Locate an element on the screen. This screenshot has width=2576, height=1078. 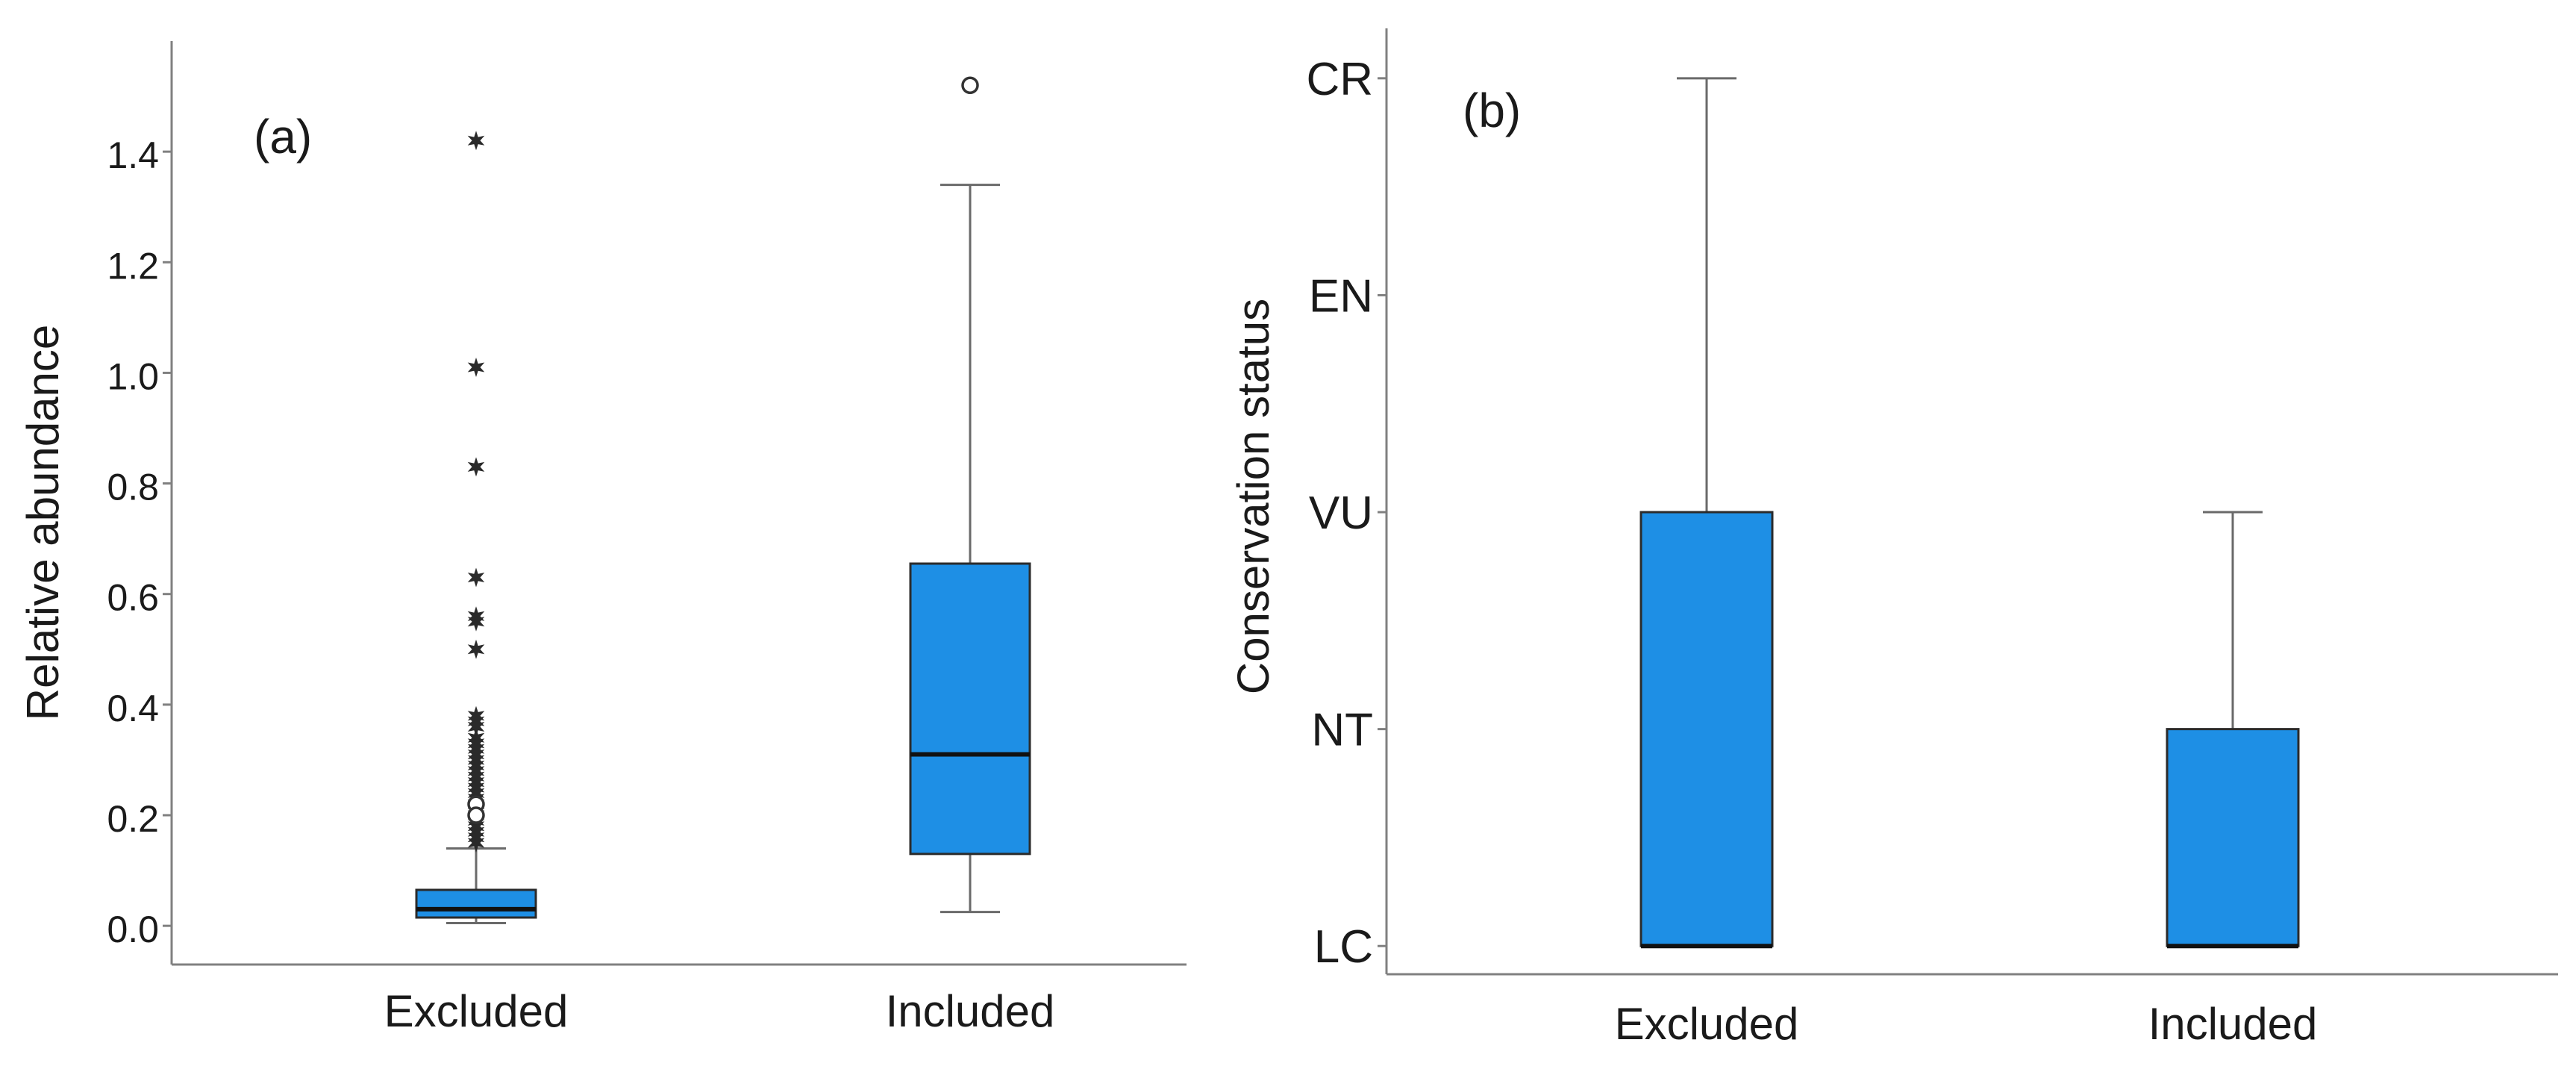
panel-b-y-tick-label-2: VU is located at coordinates (1341, 513).